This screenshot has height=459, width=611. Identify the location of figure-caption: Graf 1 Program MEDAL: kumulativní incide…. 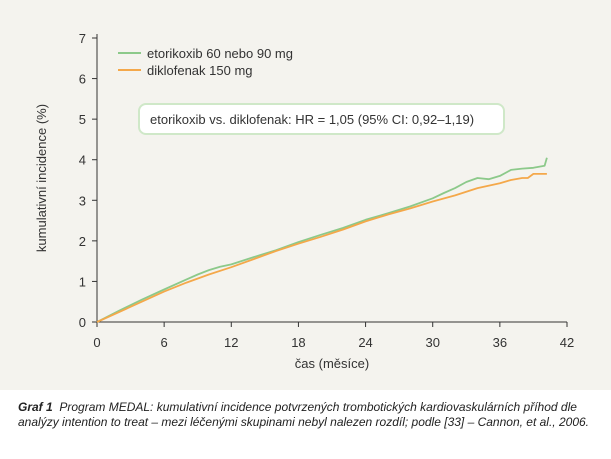
(308, 415).